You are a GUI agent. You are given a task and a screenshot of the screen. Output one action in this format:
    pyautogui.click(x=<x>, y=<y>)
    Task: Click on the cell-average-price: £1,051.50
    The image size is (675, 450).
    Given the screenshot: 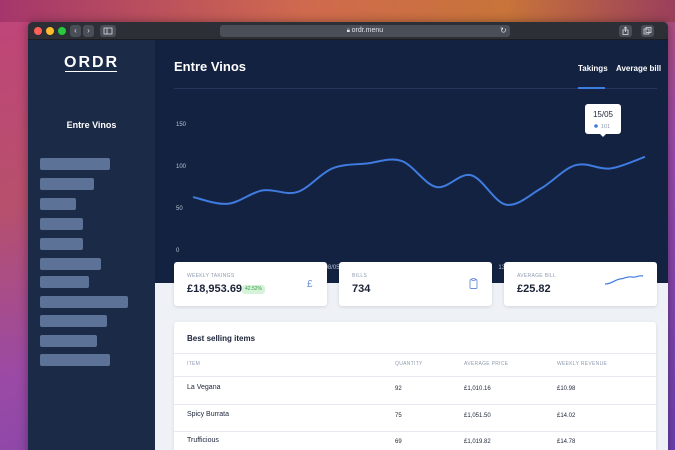 What is the action you would take?
    pyautogui.click(x=477, y=416)
    